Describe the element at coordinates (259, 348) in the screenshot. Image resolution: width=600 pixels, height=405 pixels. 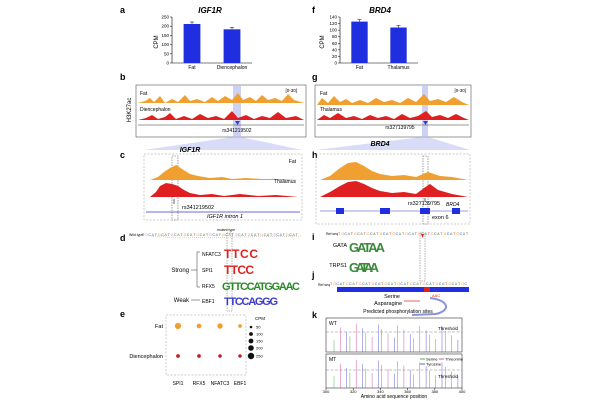
I see `legend-label-200: 200` at that location.